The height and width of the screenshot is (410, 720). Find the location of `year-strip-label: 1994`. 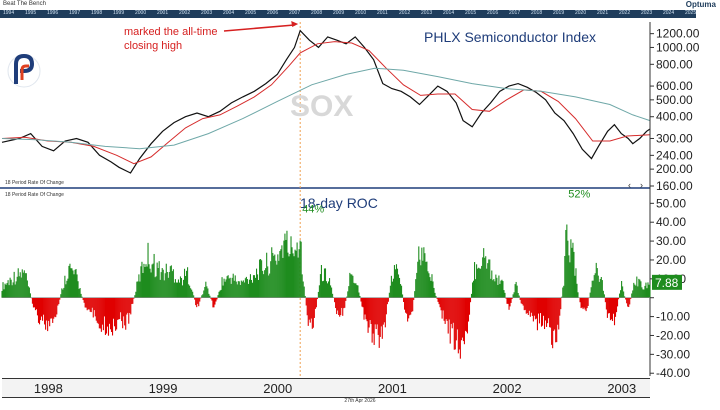

year-strip-label: 1994 is located at coordinates (9, 13).